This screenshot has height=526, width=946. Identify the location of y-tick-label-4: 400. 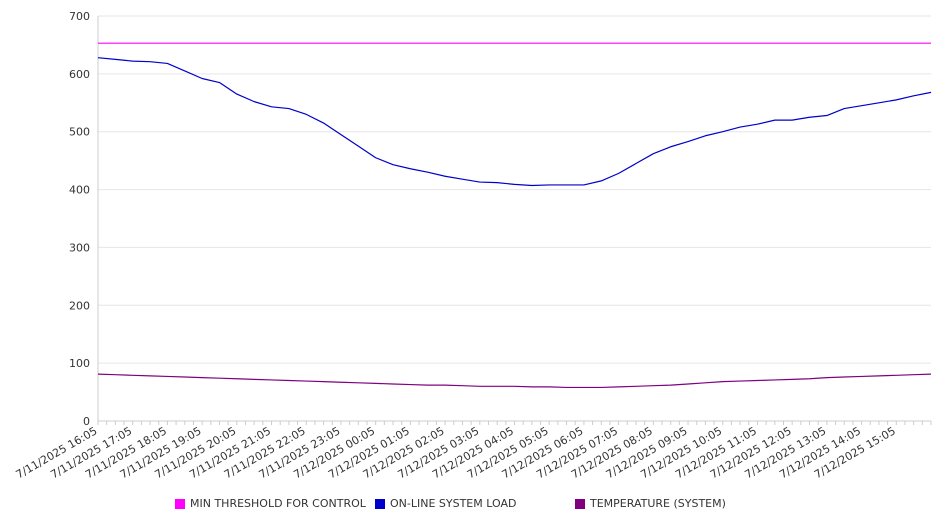
(79, 190).